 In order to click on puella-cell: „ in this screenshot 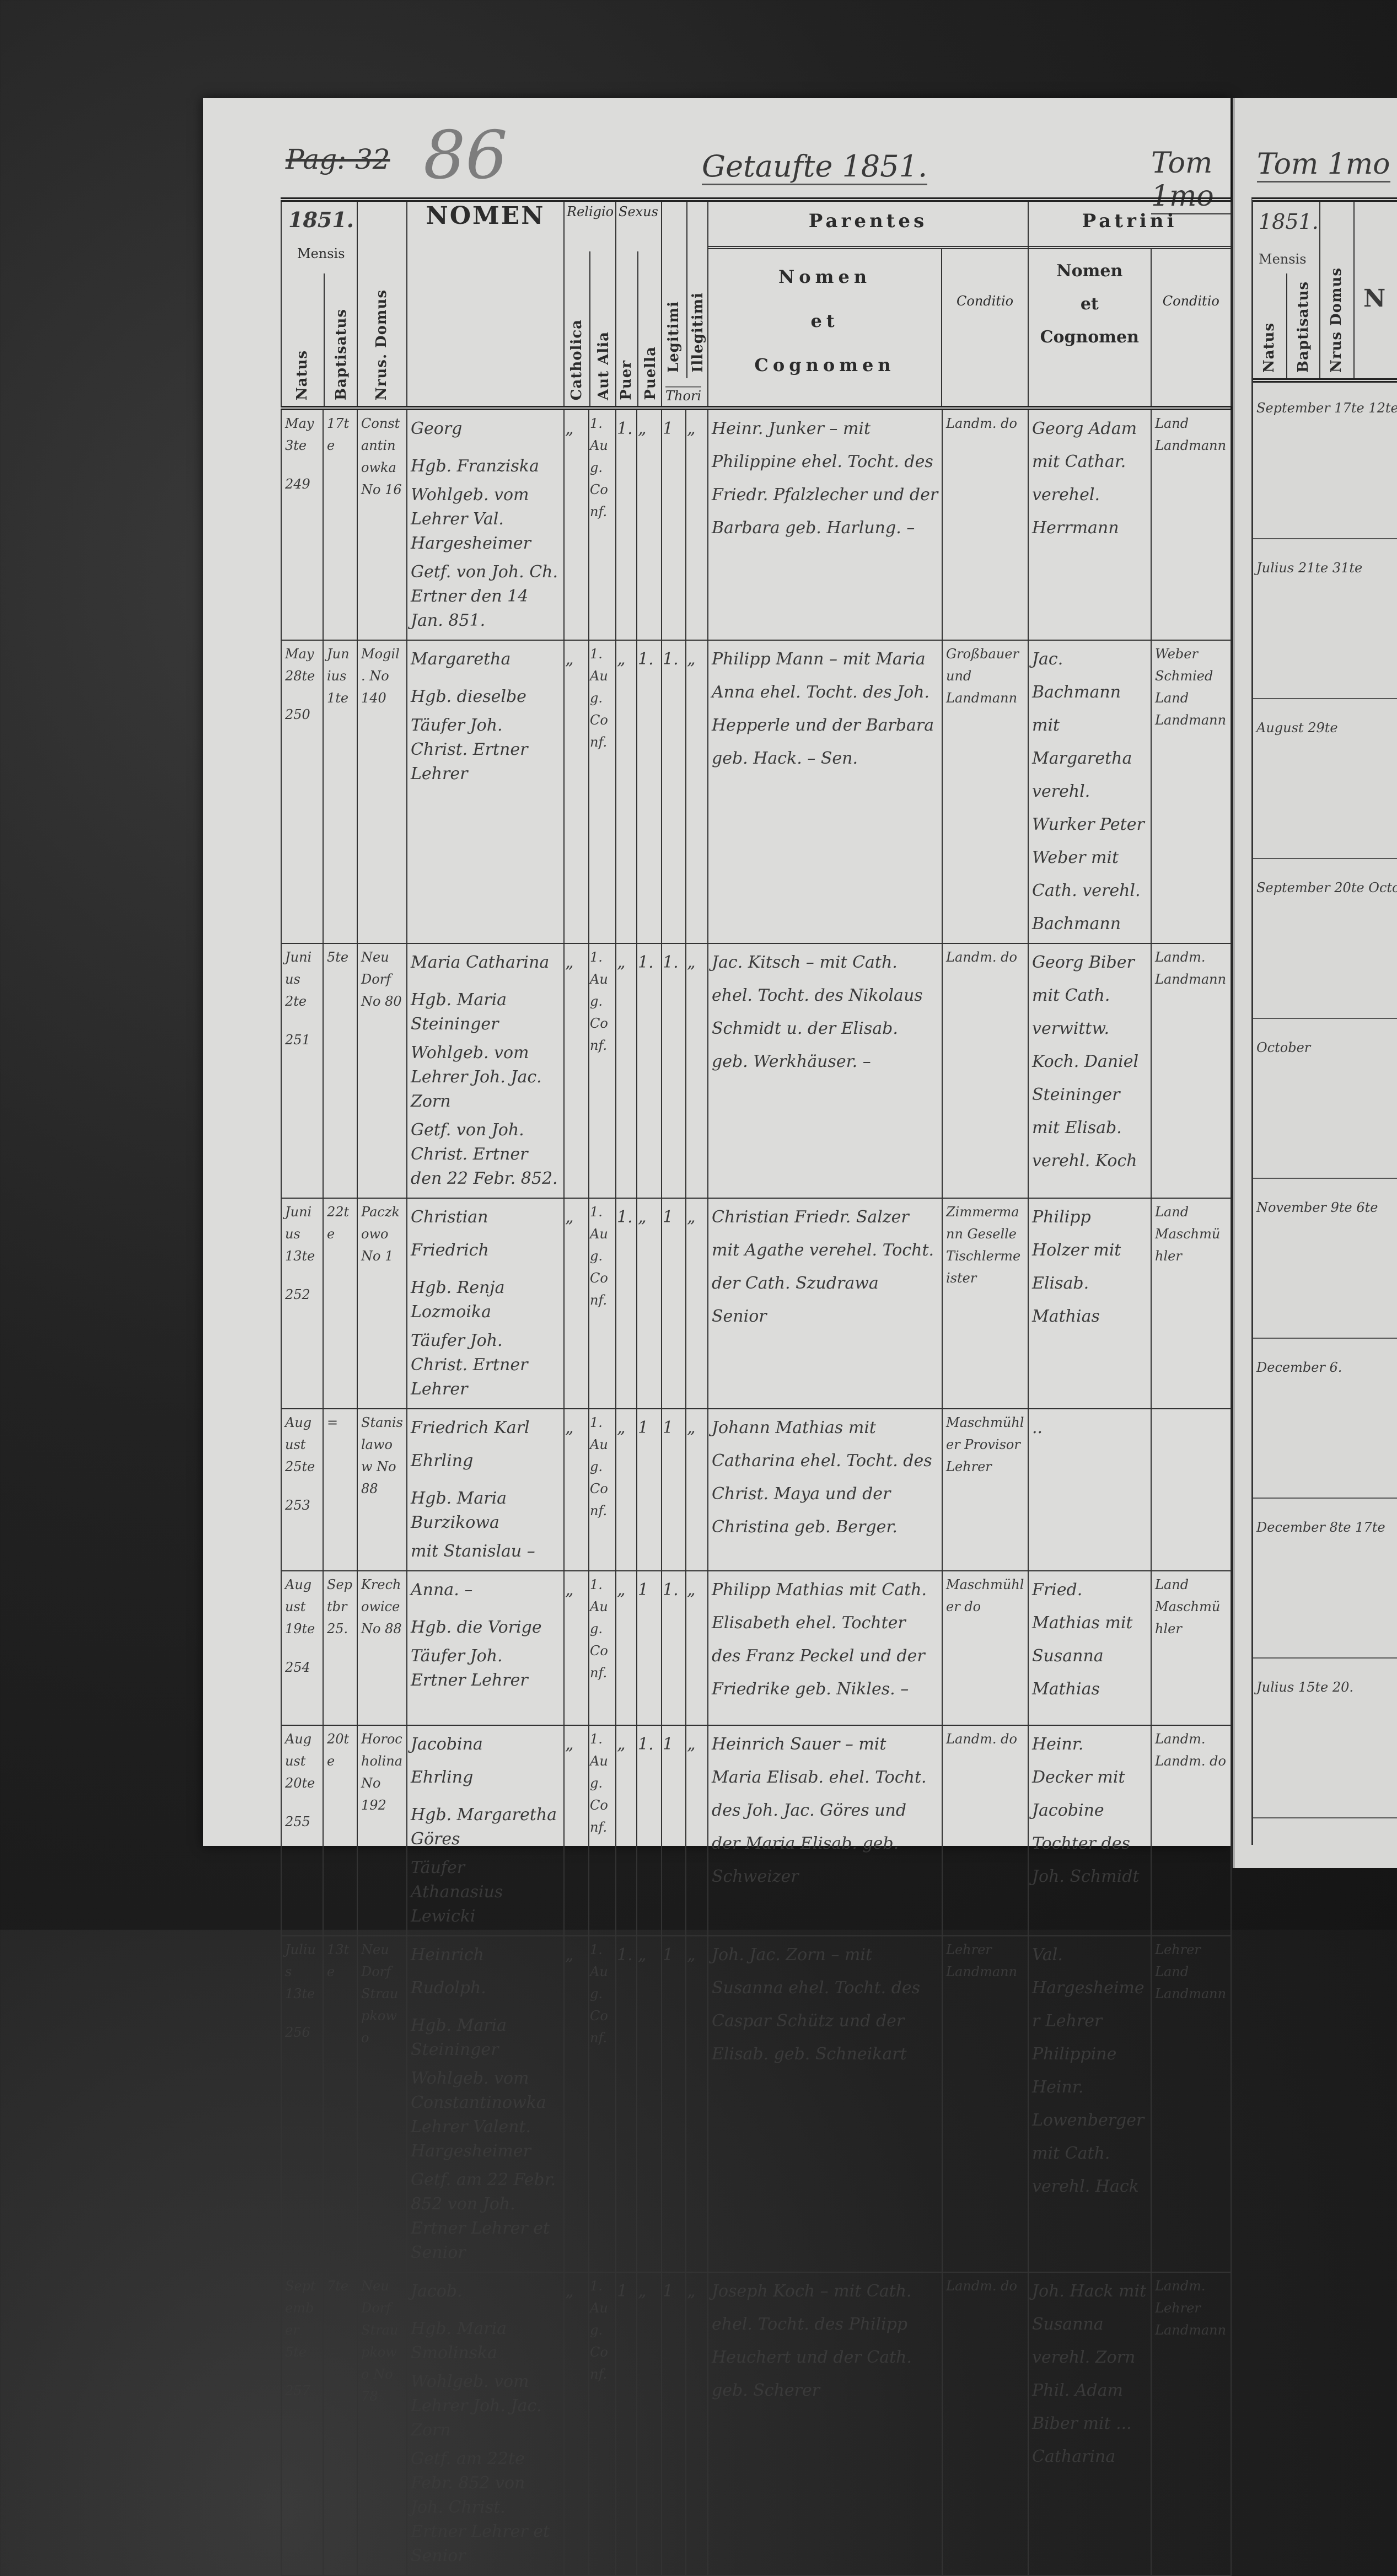, I will do `click(649, 2104)`.